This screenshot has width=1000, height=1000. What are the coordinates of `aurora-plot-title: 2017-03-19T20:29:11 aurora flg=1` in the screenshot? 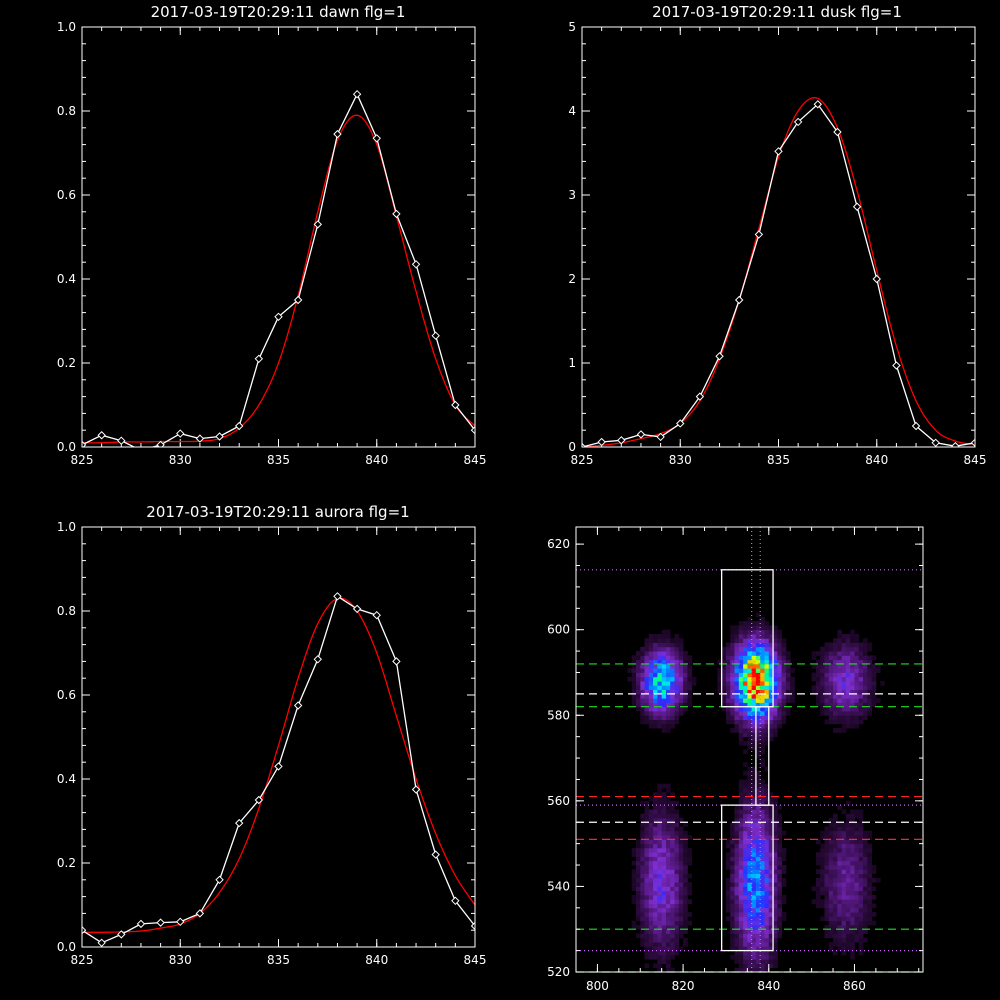 It's located at (277, 512).